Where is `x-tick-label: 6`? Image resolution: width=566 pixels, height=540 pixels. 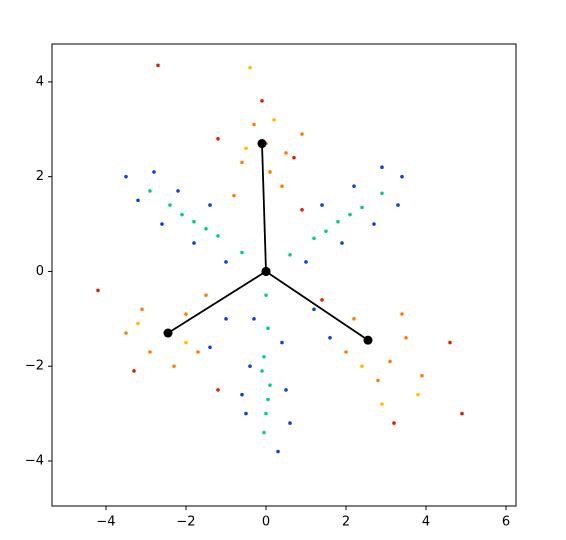
x-tick-label: 6 is located at coordinates (506, 522).